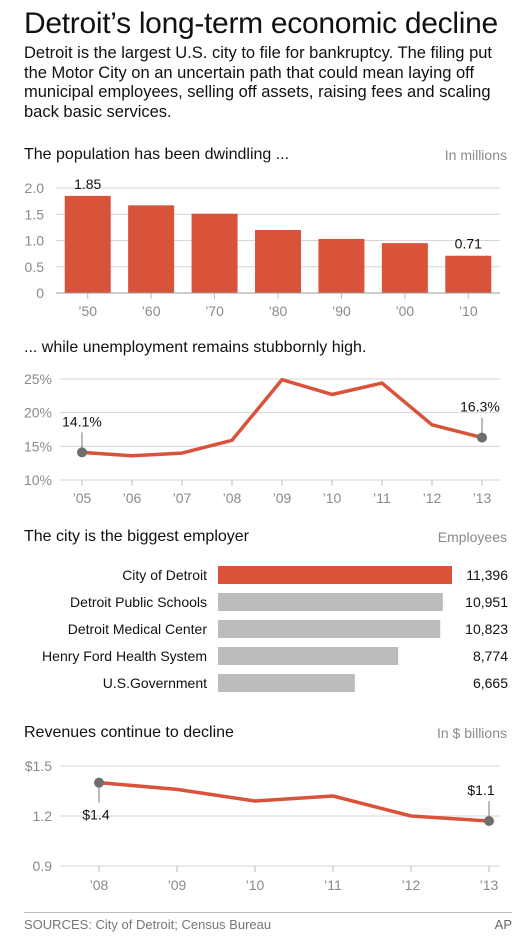 This screenshot has width=525, height=943. Describe the element at coordinates (503, 924) in the screenshot. I see `credit-label: AP` at that location.